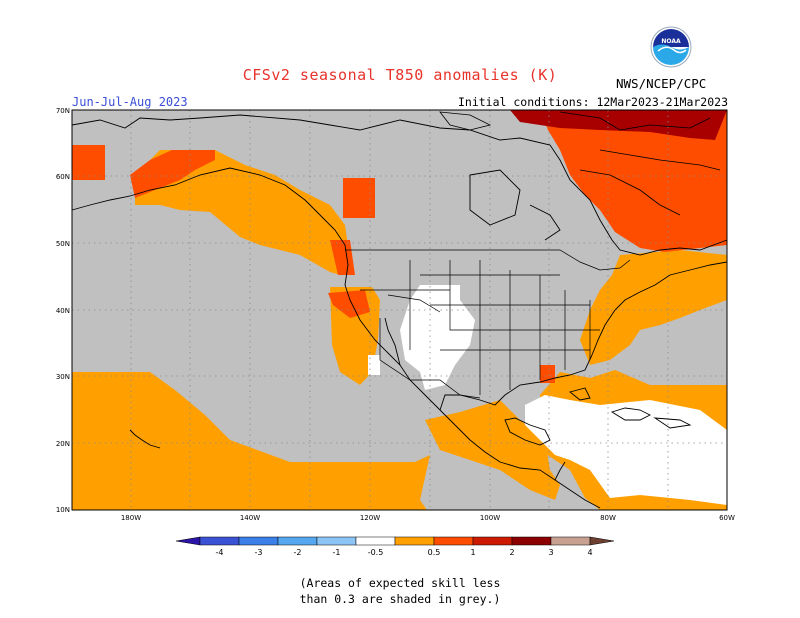  What do you see at coordinates (220, 552) in the screenshot?
I see `colorbar-label: -4` at bounding box center [220, 552].